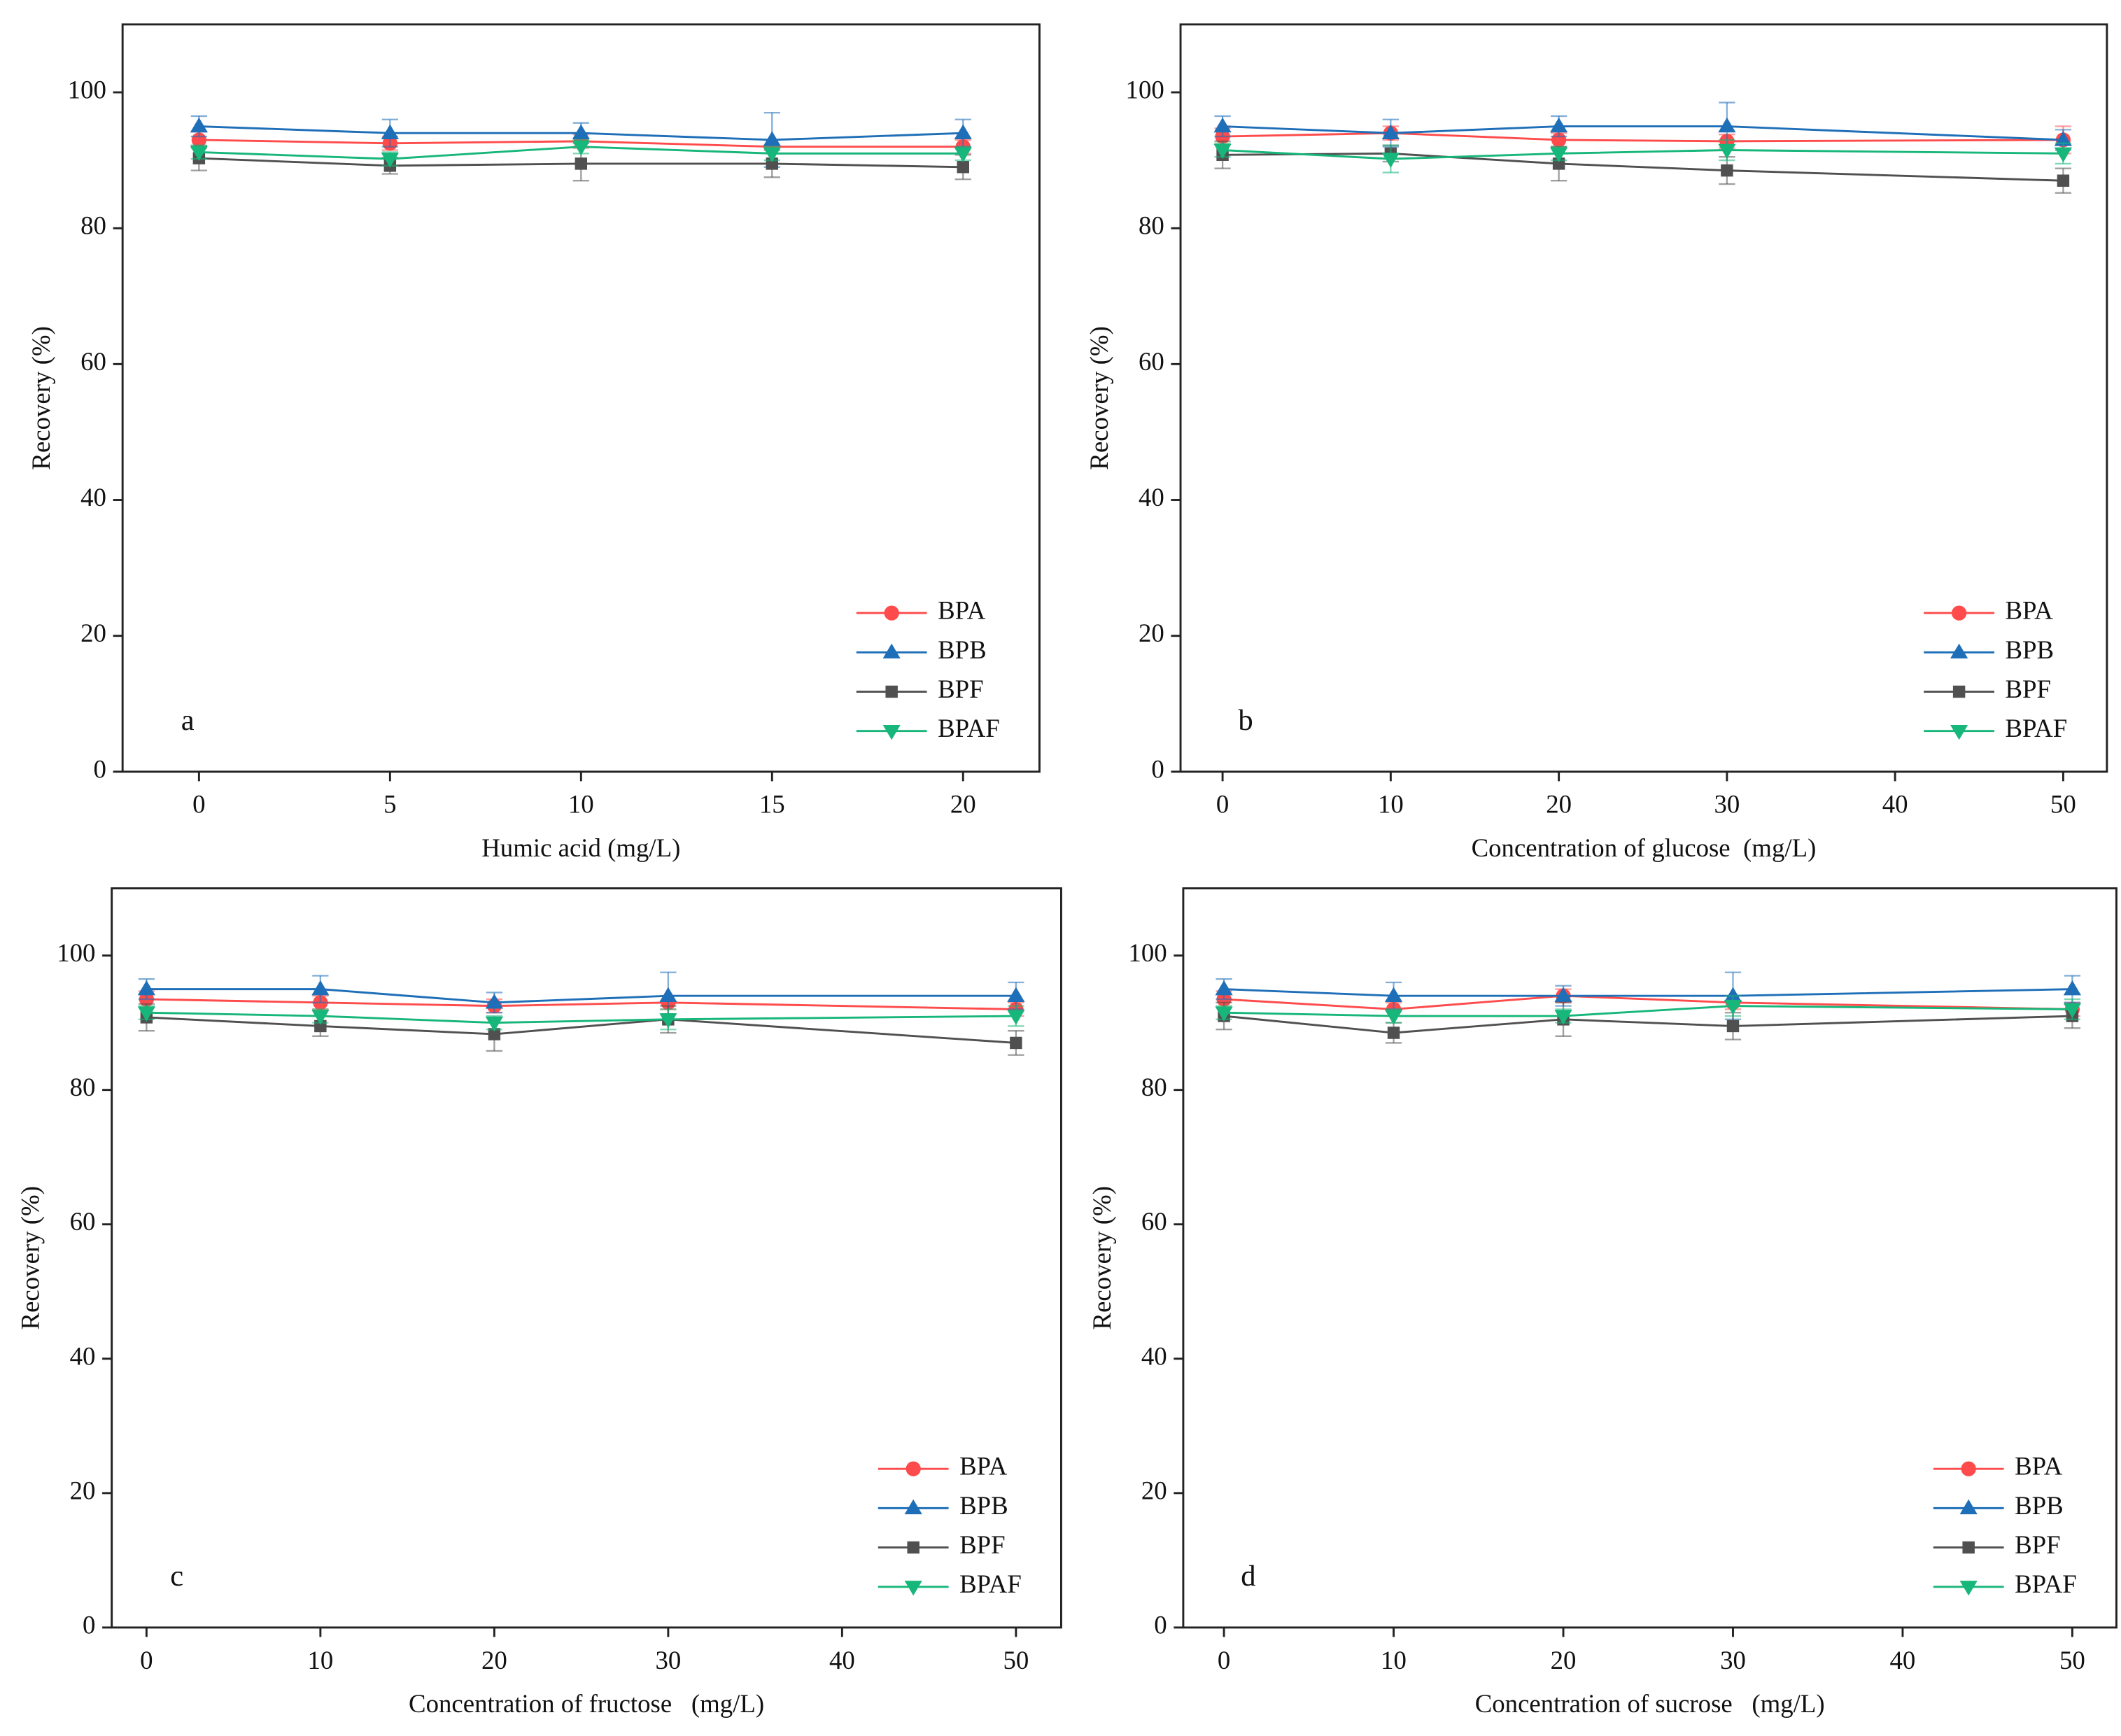 The width and height of the screenshot is (2121, 1736). I want to click on panel-label: d, so click(1248, 1576).